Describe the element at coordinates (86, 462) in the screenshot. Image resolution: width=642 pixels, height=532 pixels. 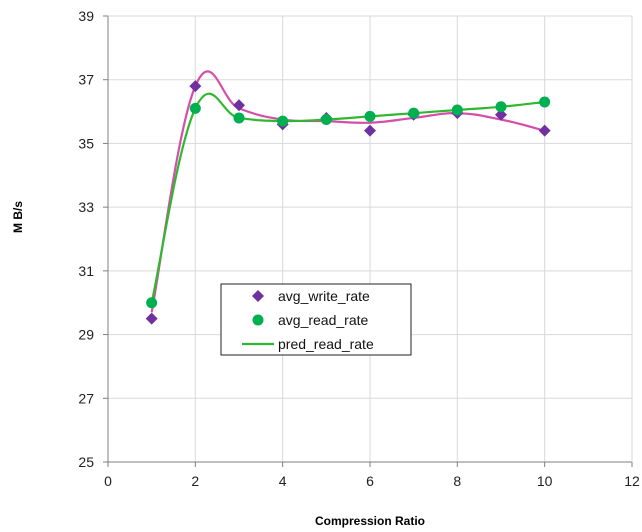
I see `y-tick-label-0: 25` at that location.